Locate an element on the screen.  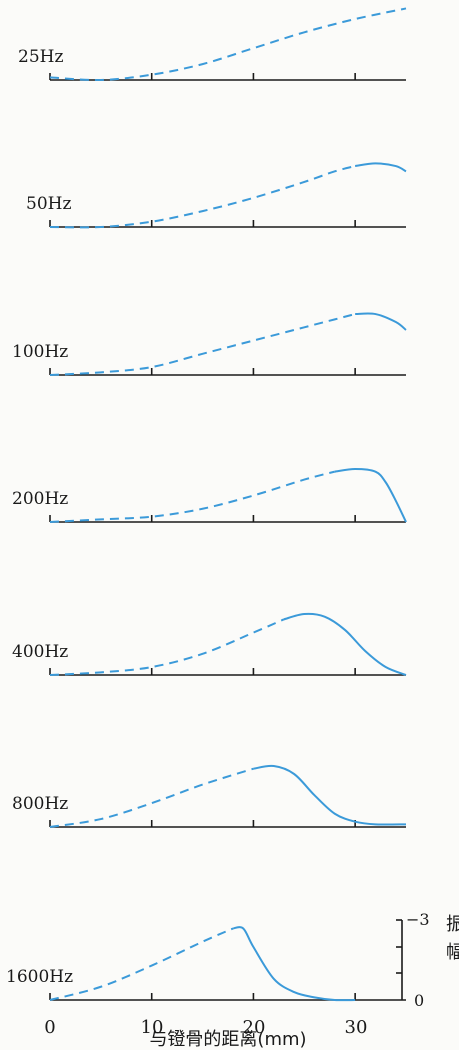
frequency-label-100hz: 100Hz is located at coordinates (40, 352).